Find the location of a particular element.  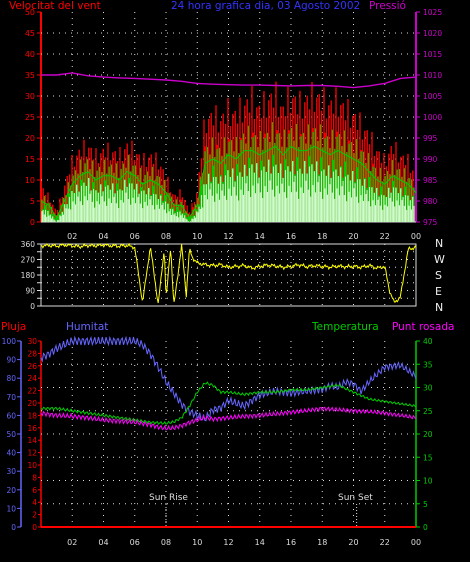

pluja-y-tick-label: 12 is located at coordinates (32, 453).